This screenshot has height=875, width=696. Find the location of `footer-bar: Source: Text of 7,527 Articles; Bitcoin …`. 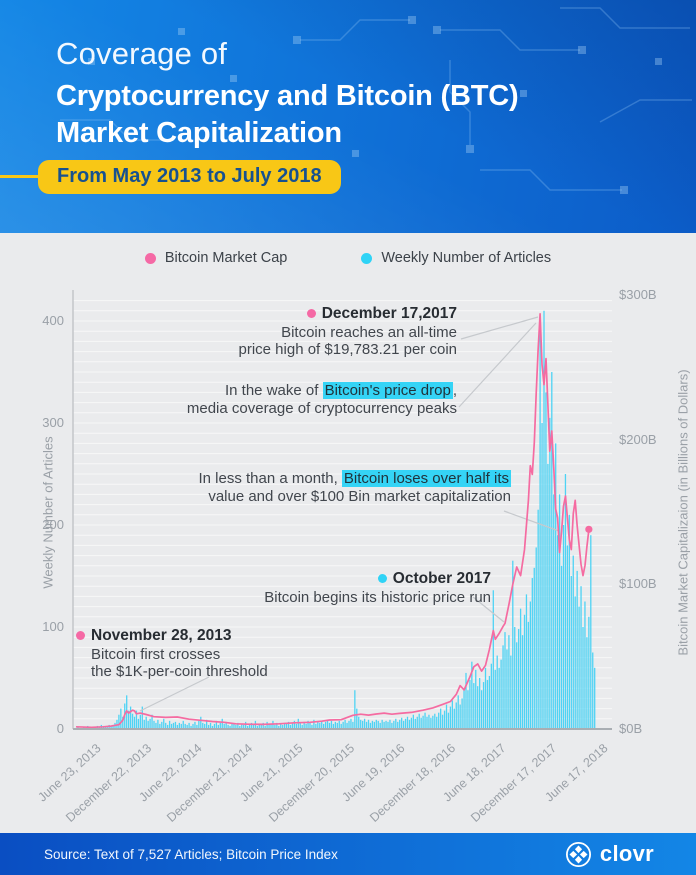

footer-bar: Source: Text of 7,527 Articles; Bitcoin … is located at coordinates (348, 854).